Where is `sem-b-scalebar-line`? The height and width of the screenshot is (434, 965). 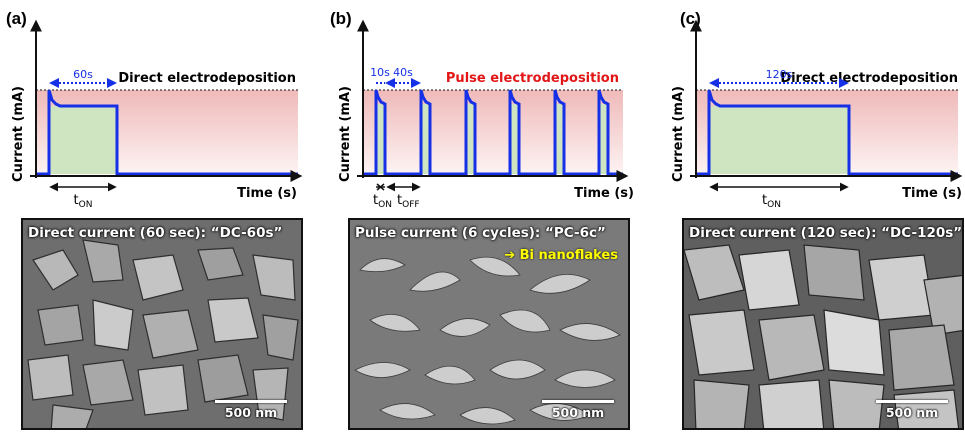
sem-b-scalebar-line is located at coordinates (578, 401).